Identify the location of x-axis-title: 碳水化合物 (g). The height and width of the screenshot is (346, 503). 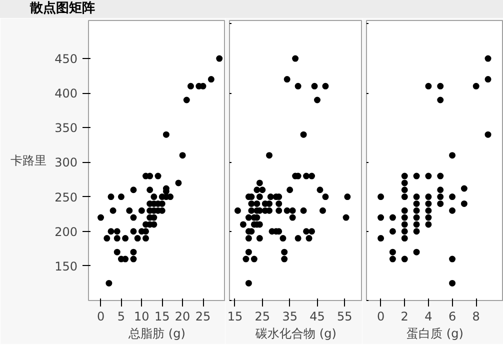
(295, 333).